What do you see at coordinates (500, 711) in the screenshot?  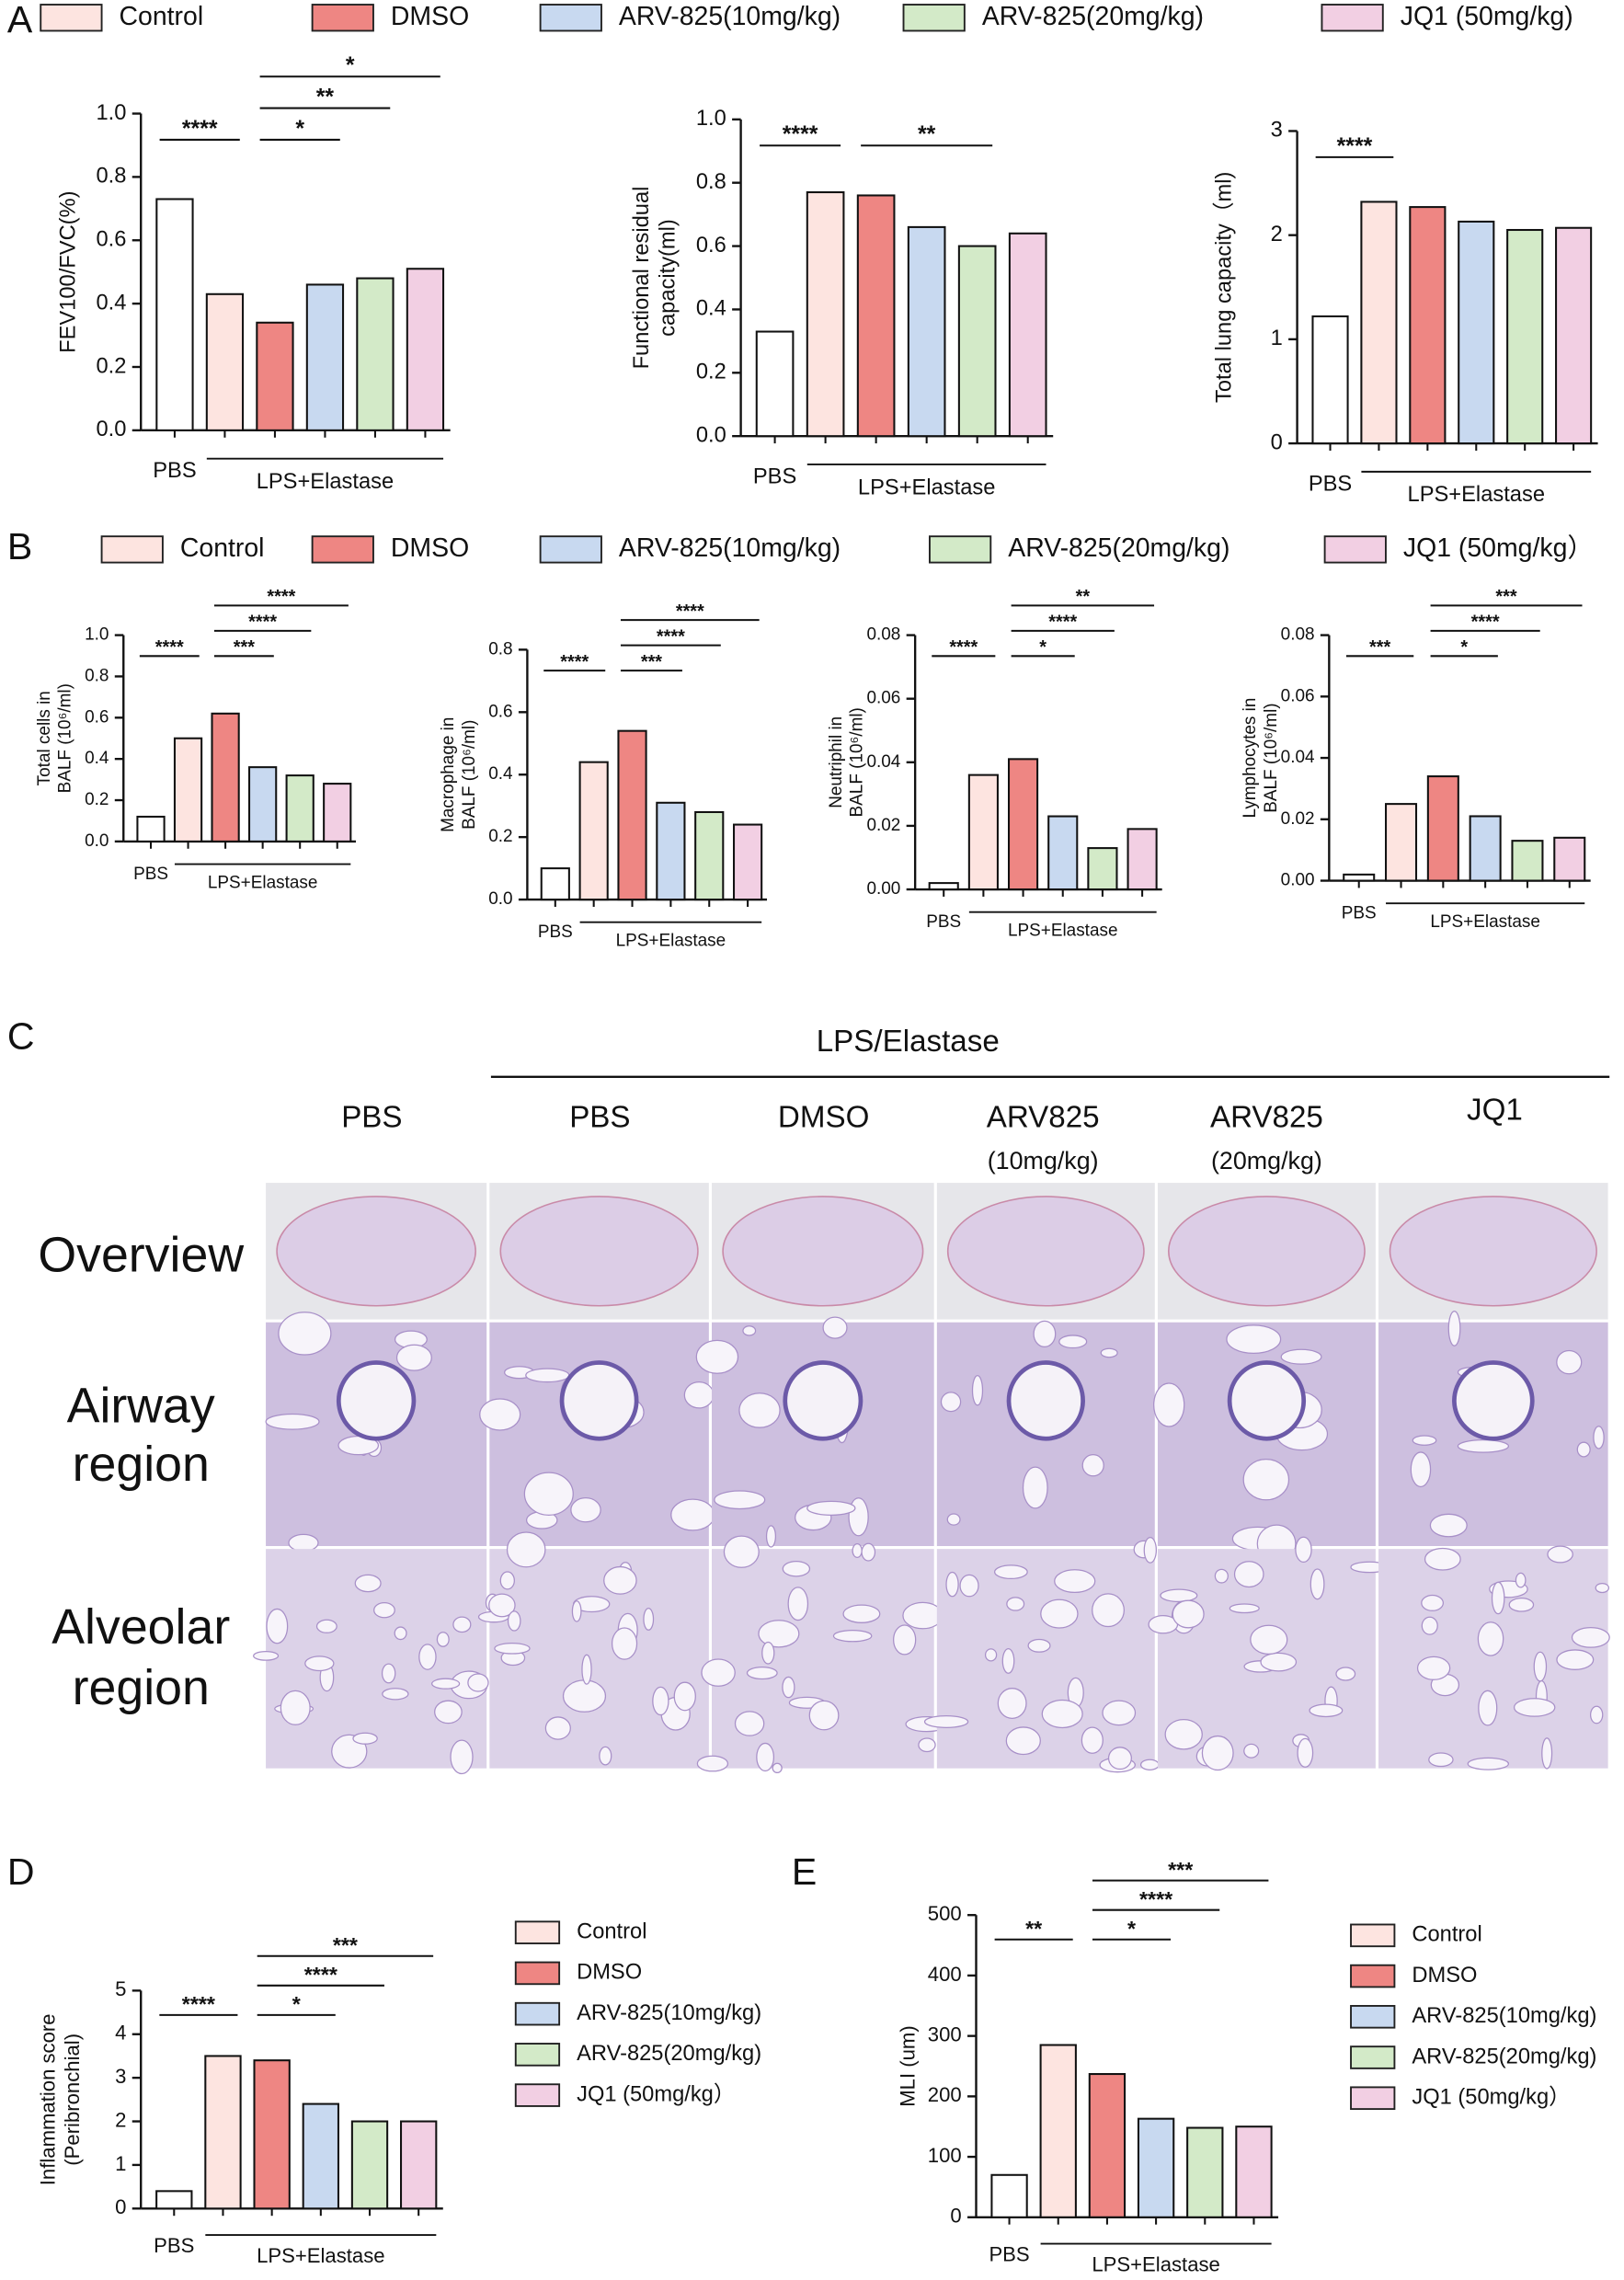 I see `y-tick-label: 0.6` at bounding box center [500, 711].